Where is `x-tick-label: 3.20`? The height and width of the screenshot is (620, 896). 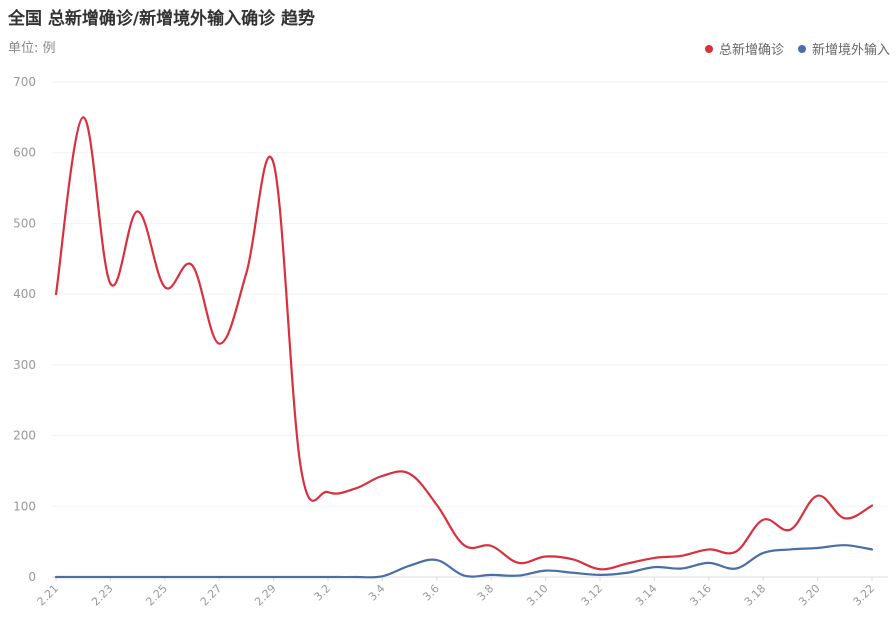 x-tick-label: 3.20 is located at coordinates (809, 595).